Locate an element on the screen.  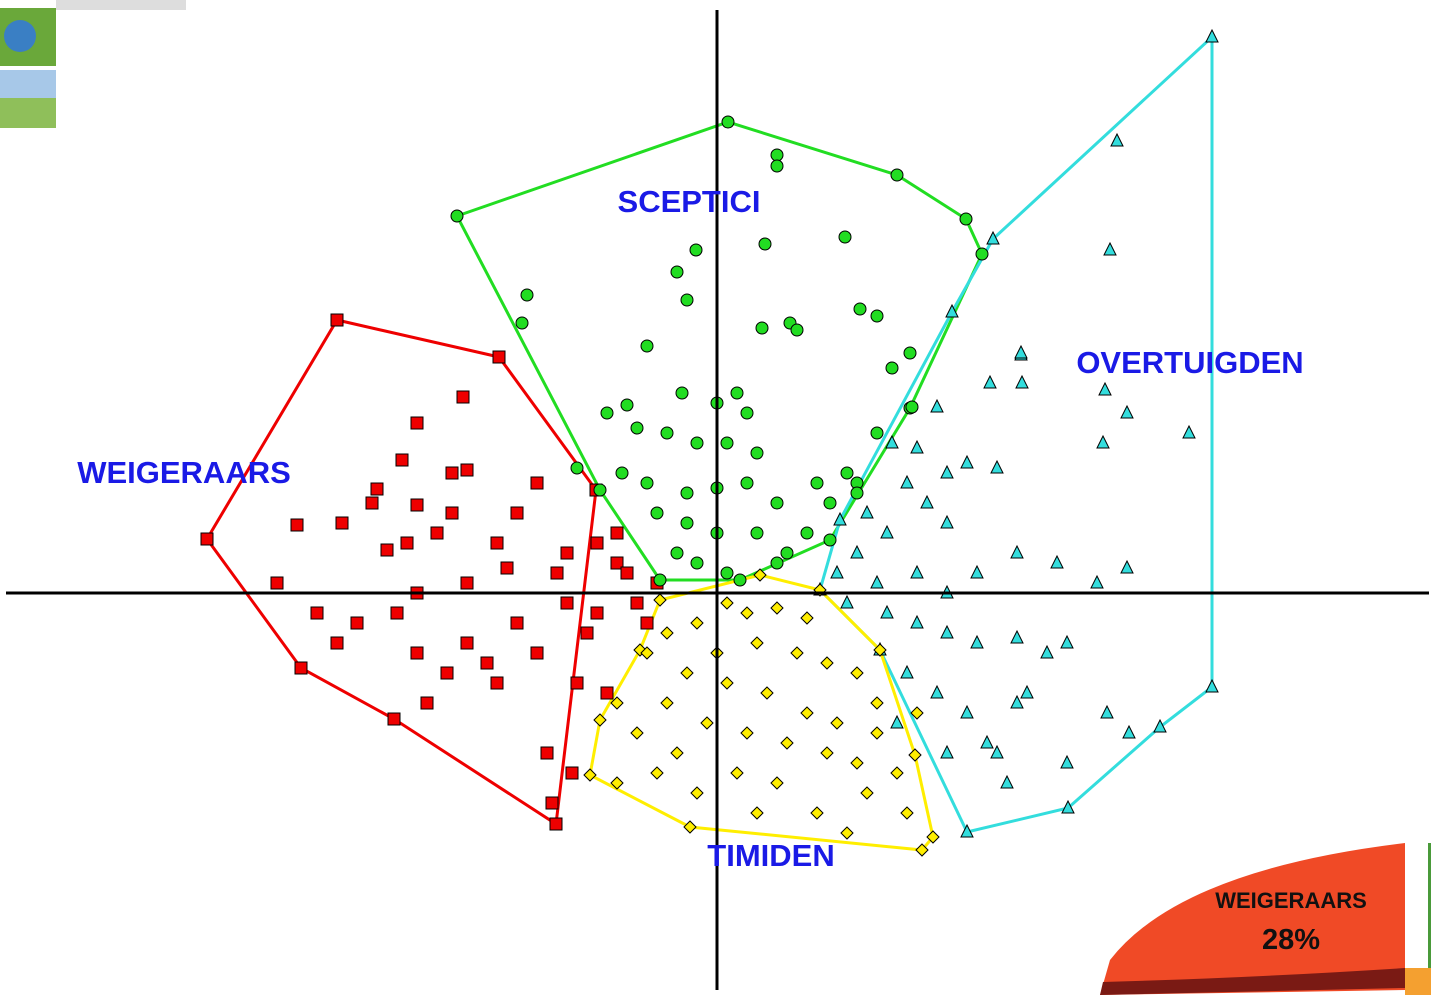
pie-label: WEIGERAARS is located at coordinates (1291, 900).